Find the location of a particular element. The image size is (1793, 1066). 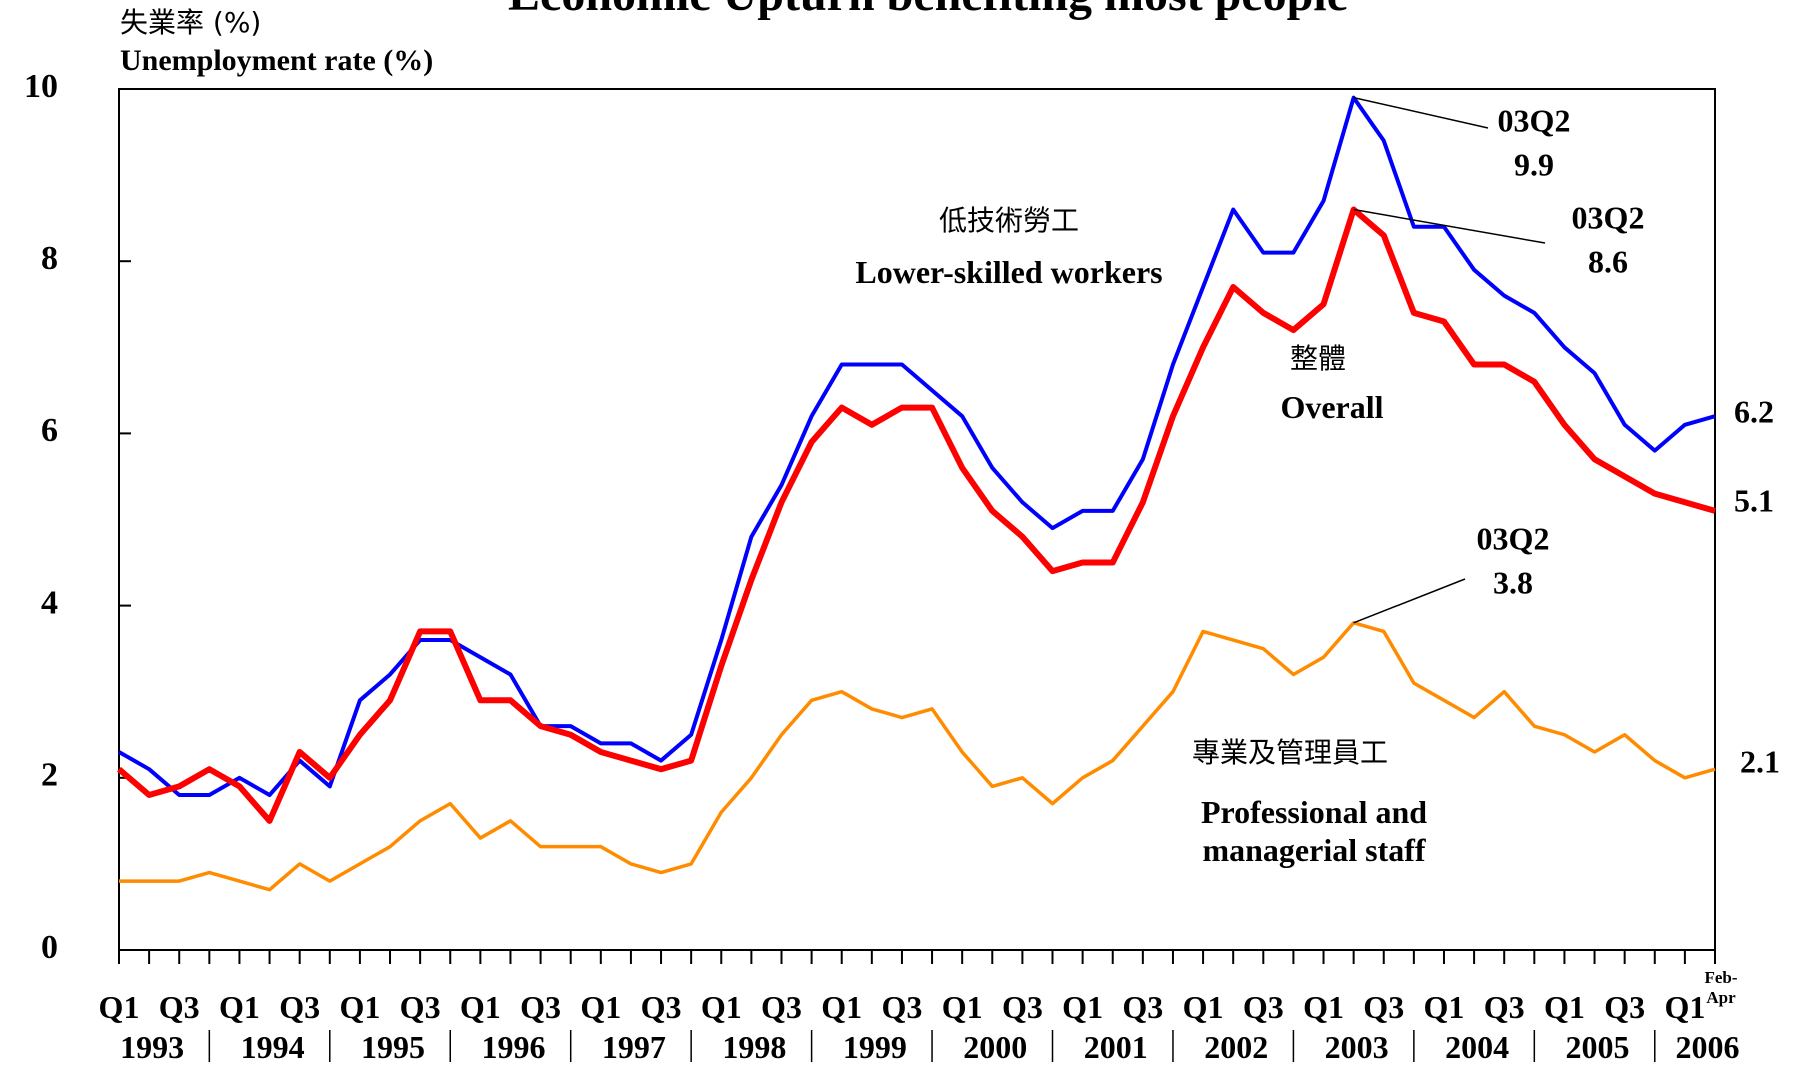

annotation-value: 9.9 is located at coordinates (1534, 164).